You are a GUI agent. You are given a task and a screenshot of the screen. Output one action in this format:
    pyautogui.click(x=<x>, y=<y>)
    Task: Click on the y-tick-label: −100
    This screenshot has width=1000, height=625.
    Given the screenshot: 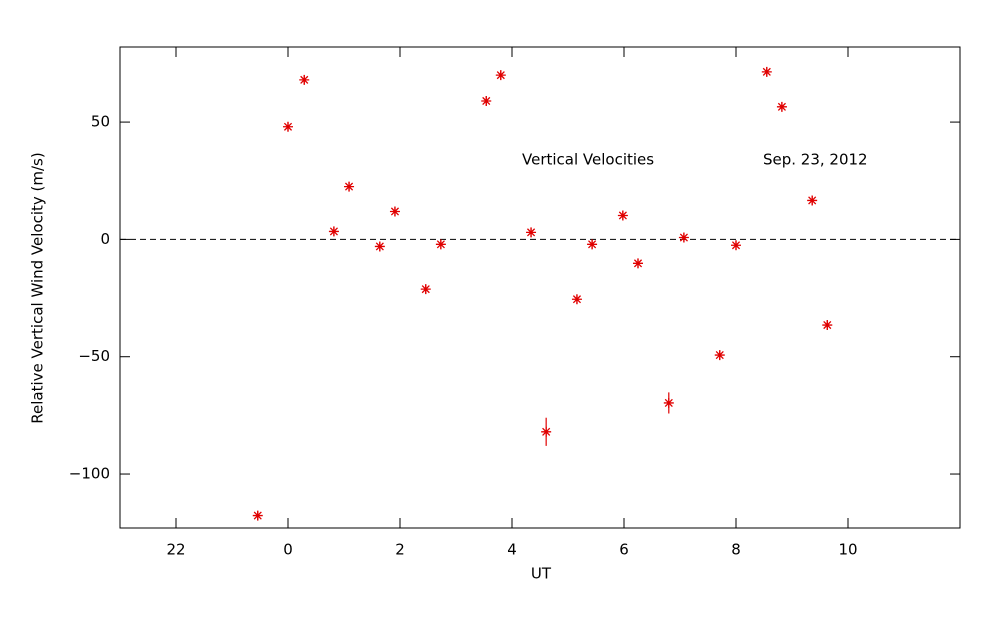 What is the action you would take?
    pyautogui.click(x=89, y=474)
    